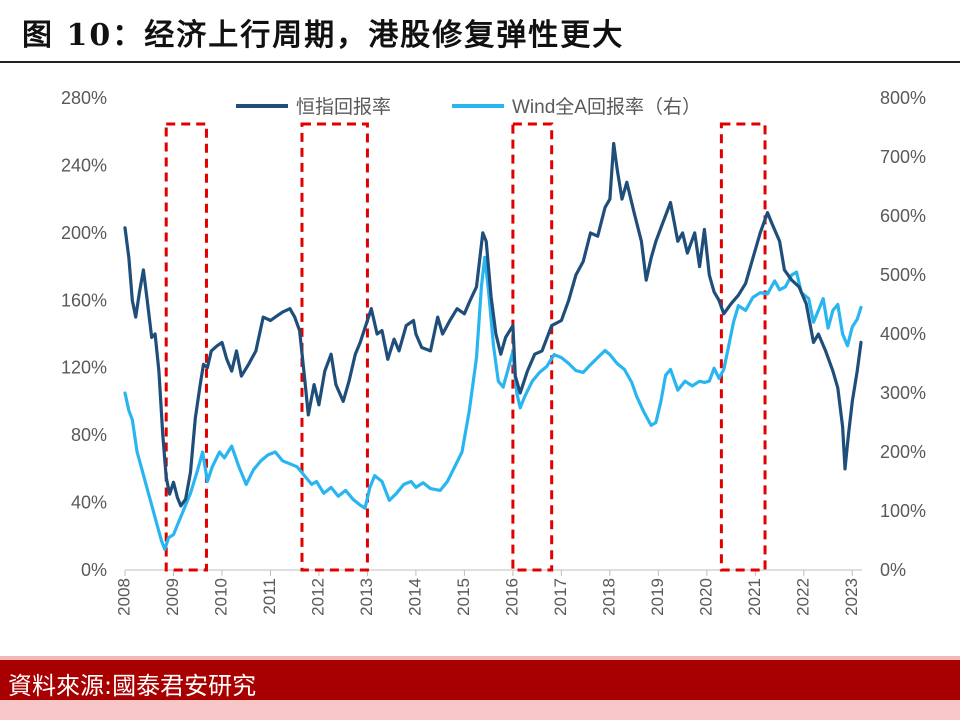 Image resolution: width=960 pixels, height=720 pixels. I want to click on source-bar: 資料來源:國泰君安研究, so click(480, 678).